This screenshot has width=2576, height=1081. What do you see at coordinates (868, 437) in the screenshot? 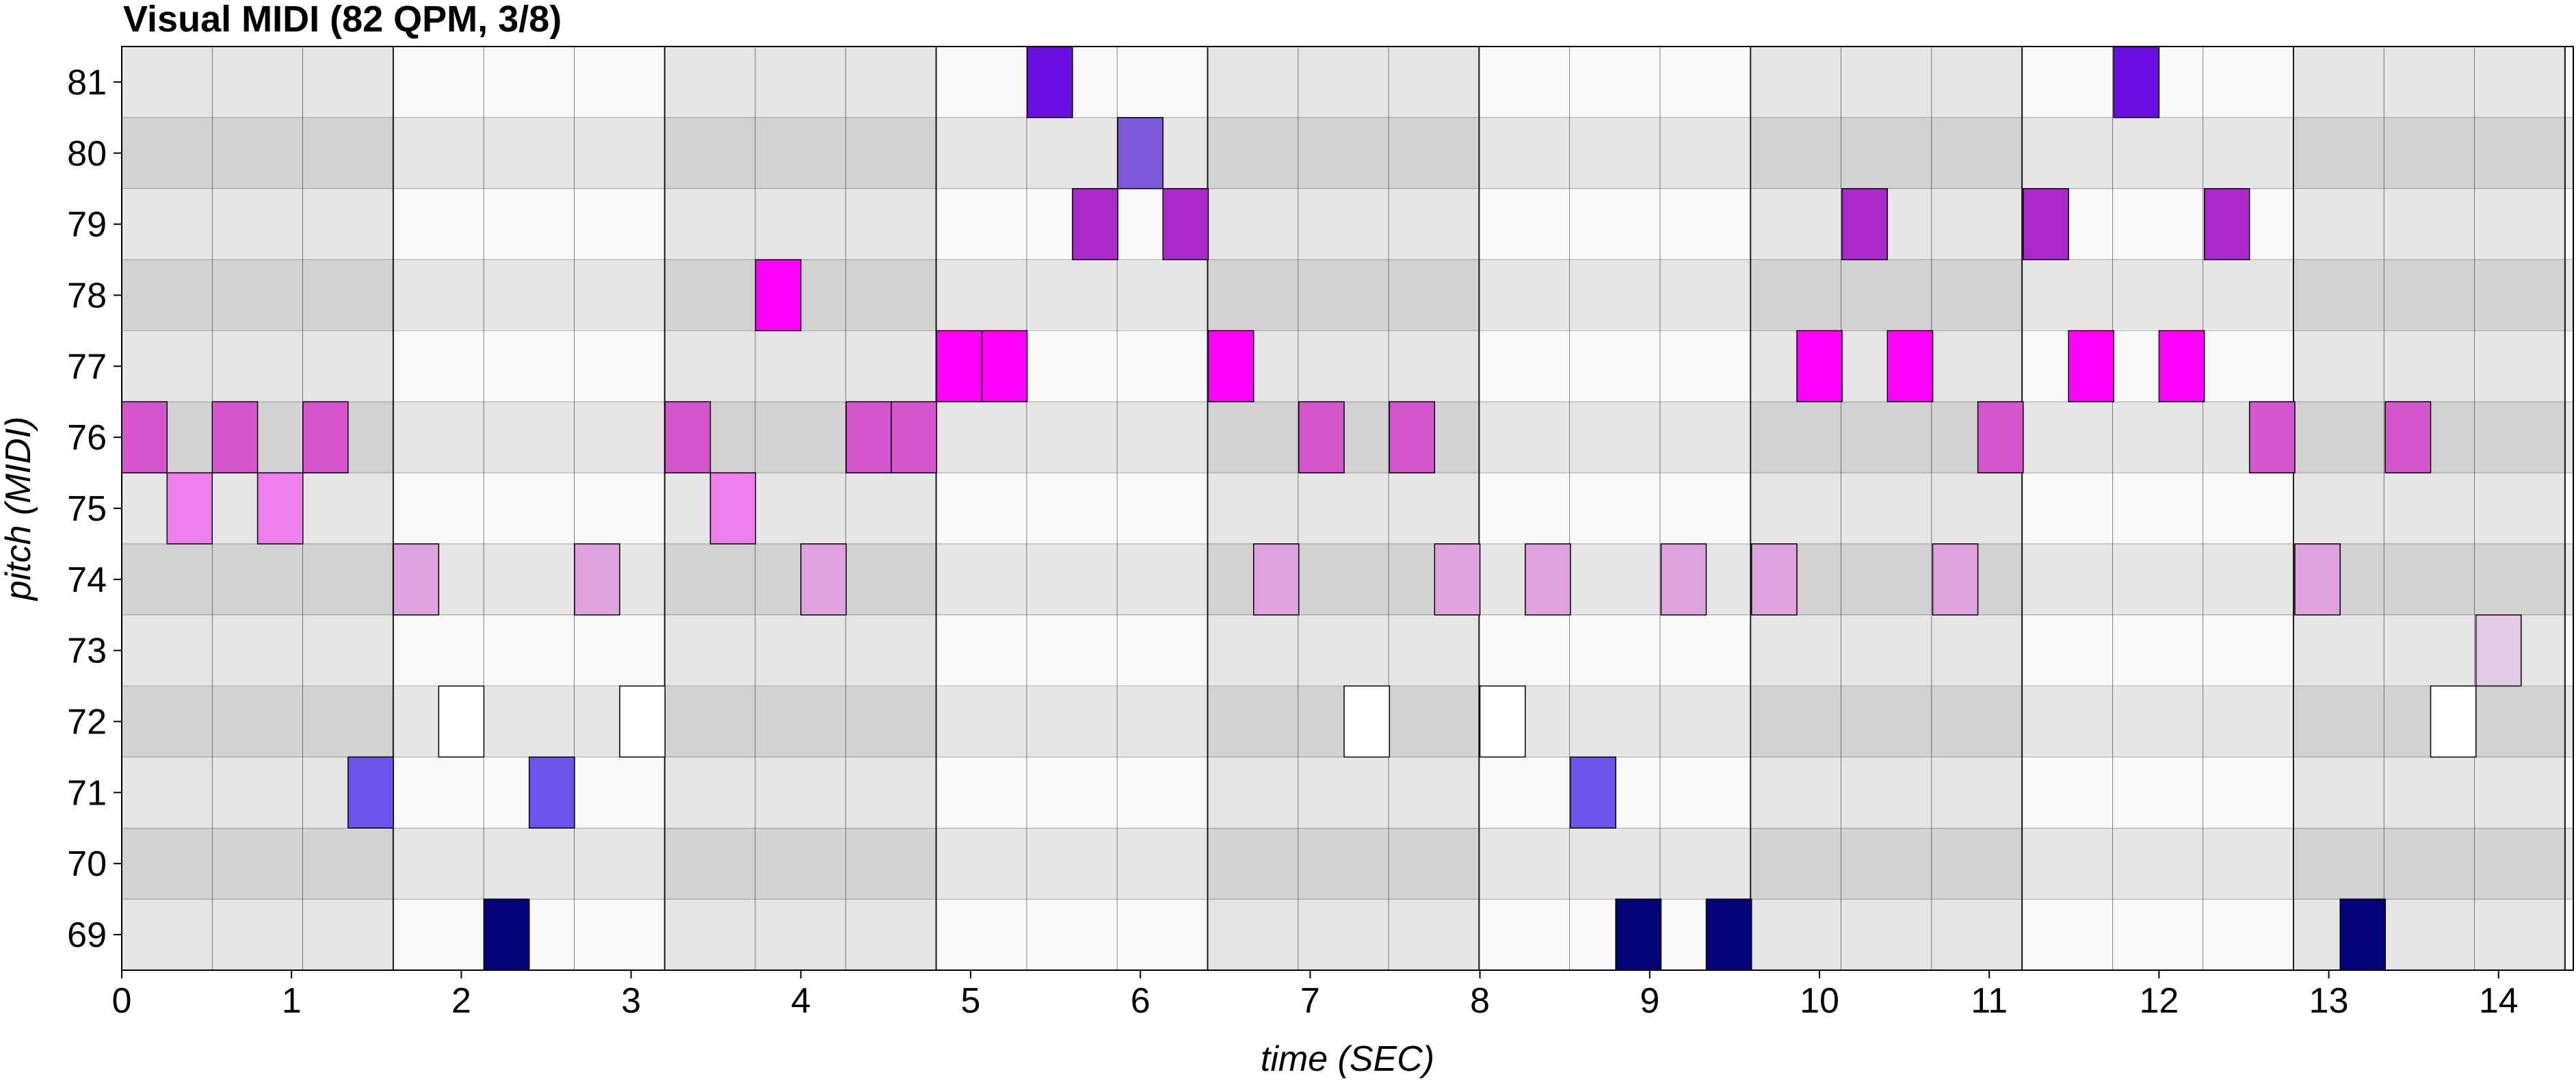
I see `note-76-at-4.267` at bounding box center [868, 437].